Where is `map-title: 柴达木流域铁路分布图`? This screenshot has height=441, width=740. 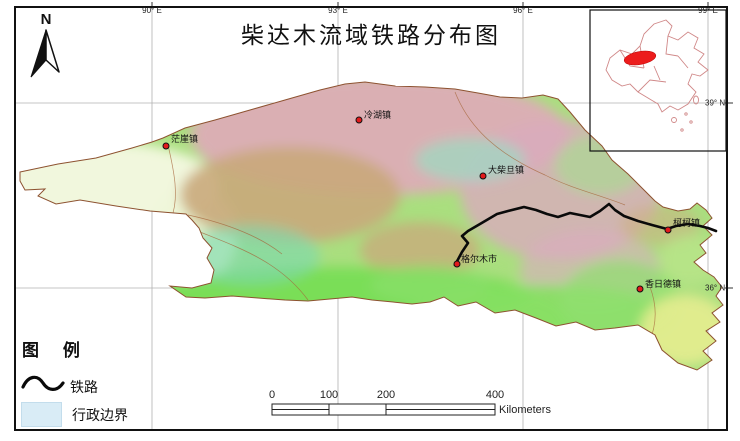 map-title: 柴达木流域铁路分布图 is located at coordinates (371, 36).